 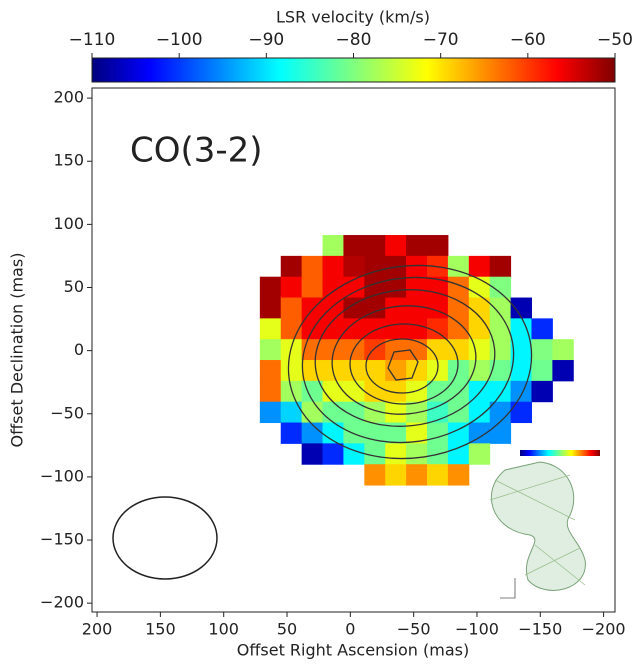 I want to click on y-tick-label: 200, so click(x=68, y=97).